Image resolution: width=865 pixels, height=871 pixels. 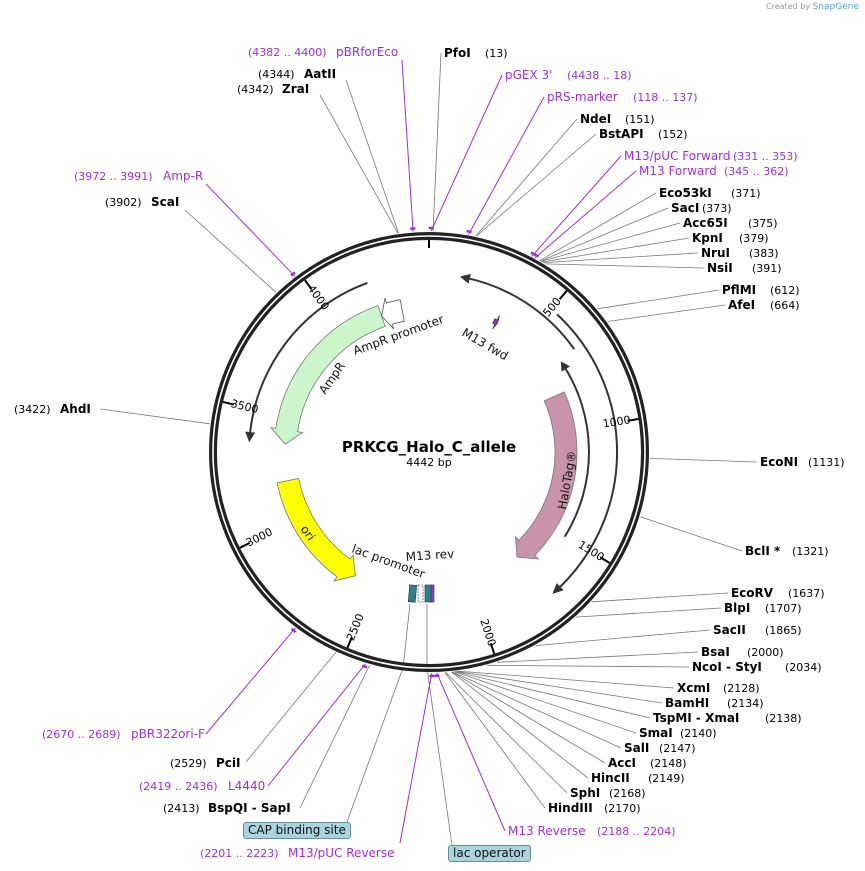 What do you see at coordinates (757, 630) in the screenshot?
I see `enzyme-site-sacii: SacII (1865)` at bounding box center [757, 630].